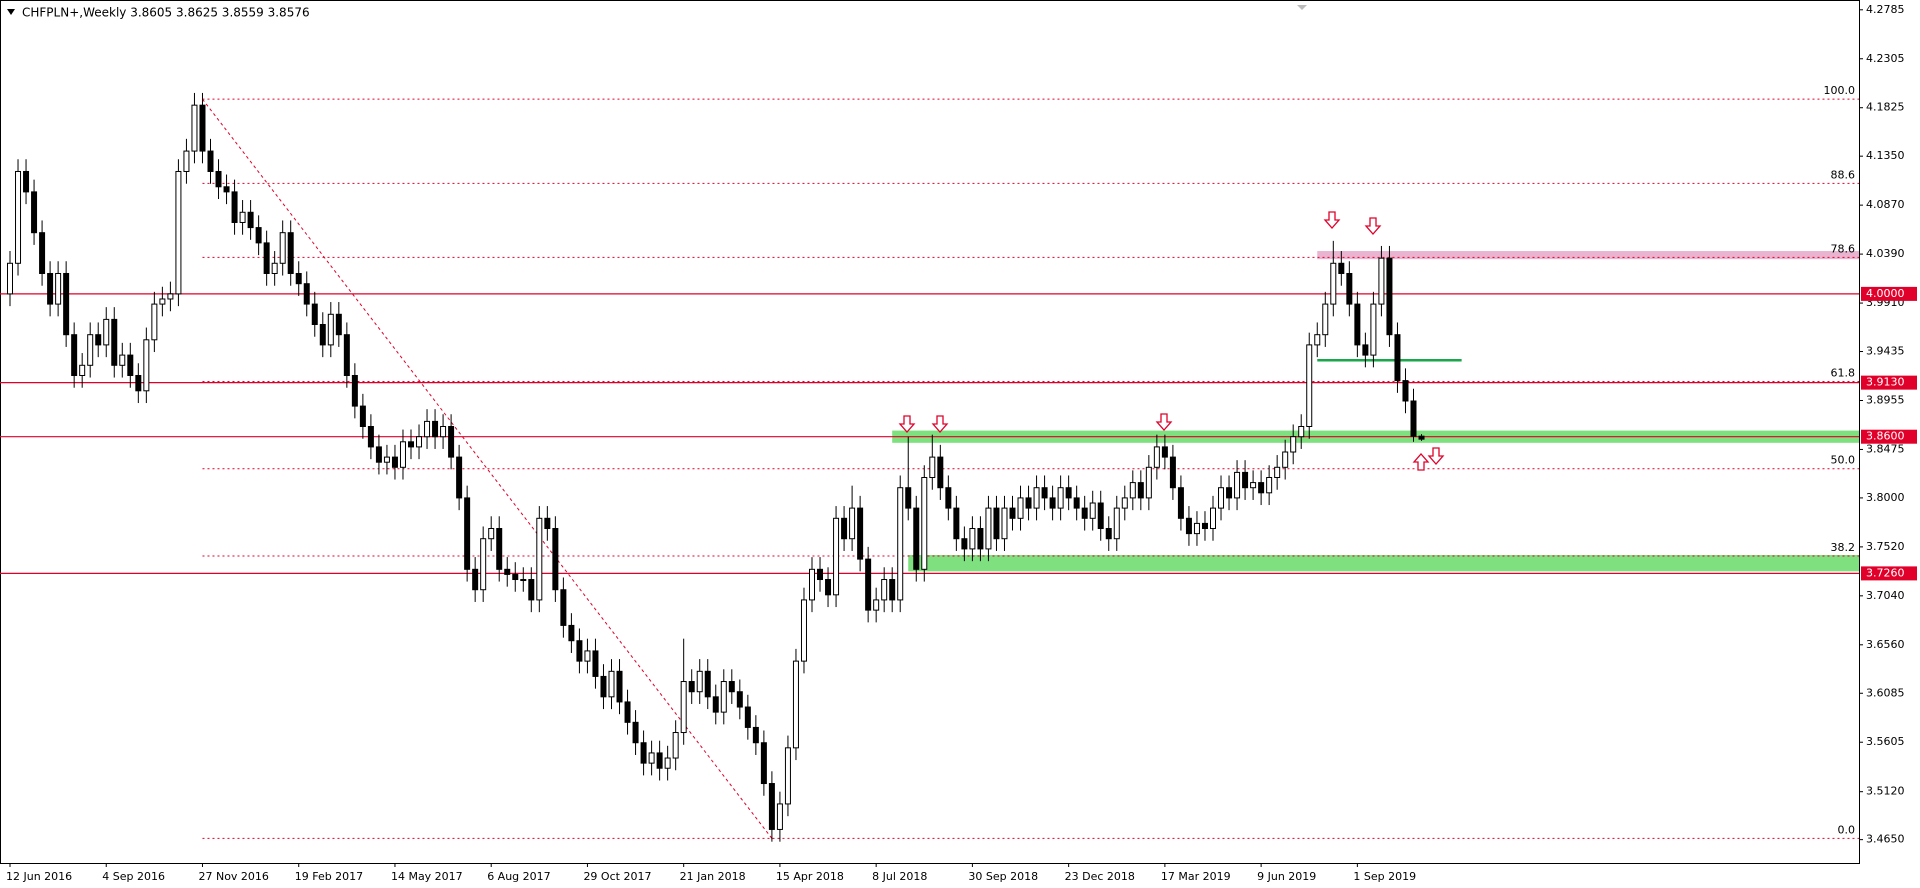 This screenshot has height=888, width=1920. What do you see at coordinates (133, 876) in the screenshot?
I see `x-tick-label: 4 Sep 2016` at bounding box center [133, 876].